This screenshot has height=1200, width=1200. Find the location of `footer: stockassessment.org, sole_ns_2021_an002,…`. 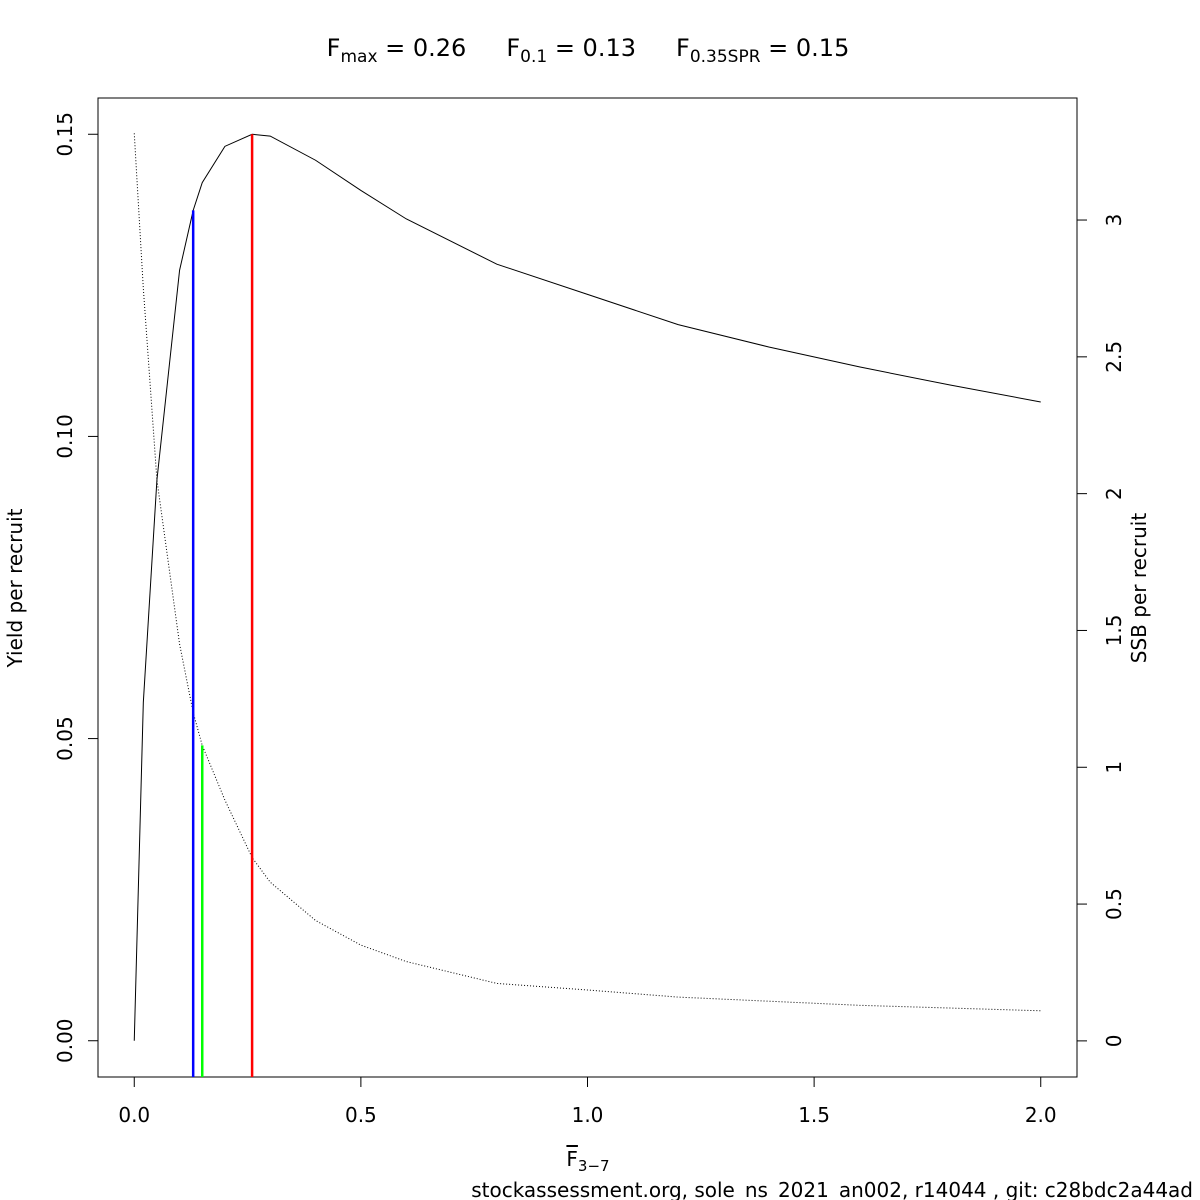

footer: stockassessment.org, sole_ns_2021_an002,… is located at coordinates (832, 1189).